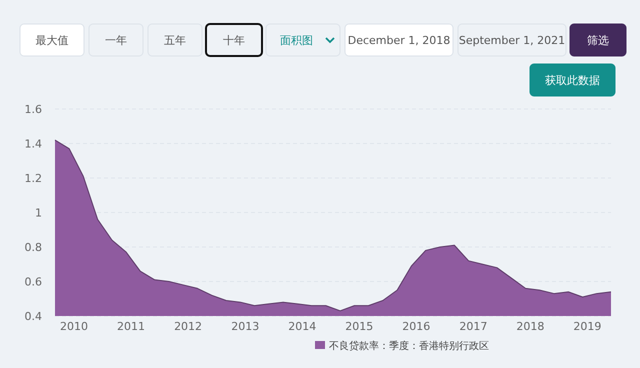  Describe the element at coordinates (33, 247) in the screenshot. I see `y-tick-label: 0.8` at that location.